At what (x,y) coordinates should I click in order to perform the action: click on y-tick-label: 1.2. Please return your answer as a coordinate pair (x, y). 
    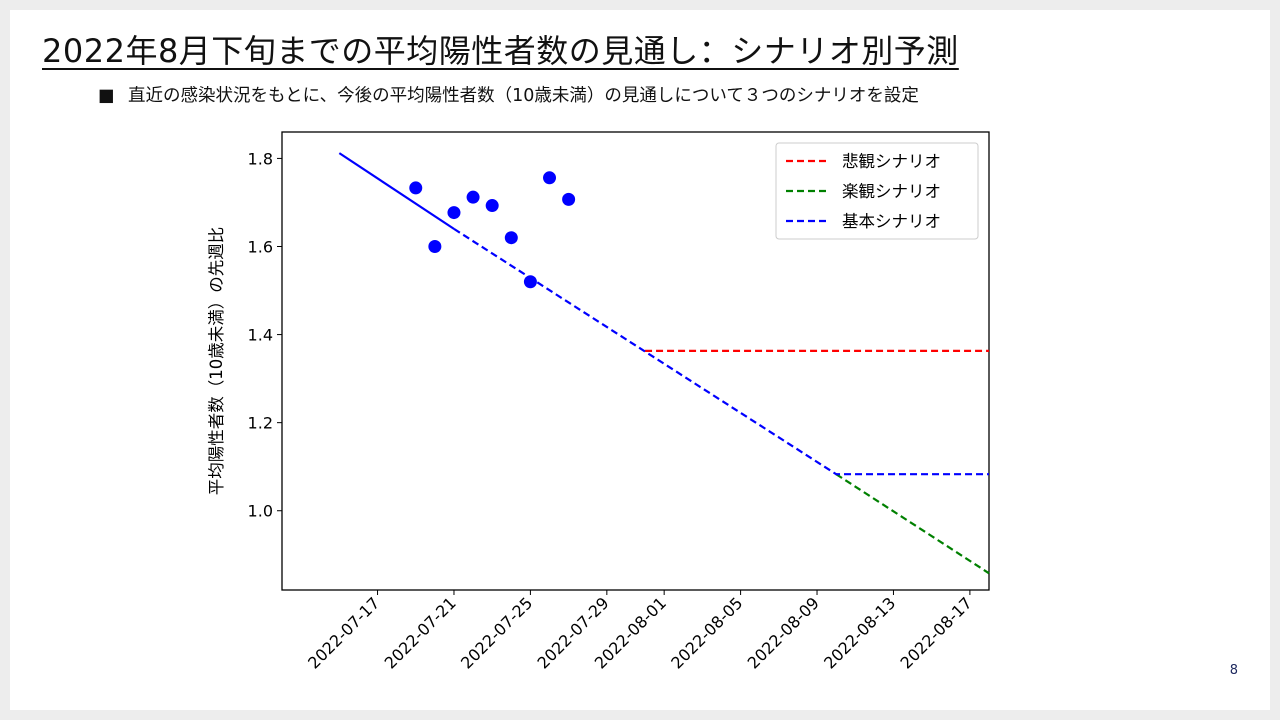
    Looking at the image, I should click on (260, 423).